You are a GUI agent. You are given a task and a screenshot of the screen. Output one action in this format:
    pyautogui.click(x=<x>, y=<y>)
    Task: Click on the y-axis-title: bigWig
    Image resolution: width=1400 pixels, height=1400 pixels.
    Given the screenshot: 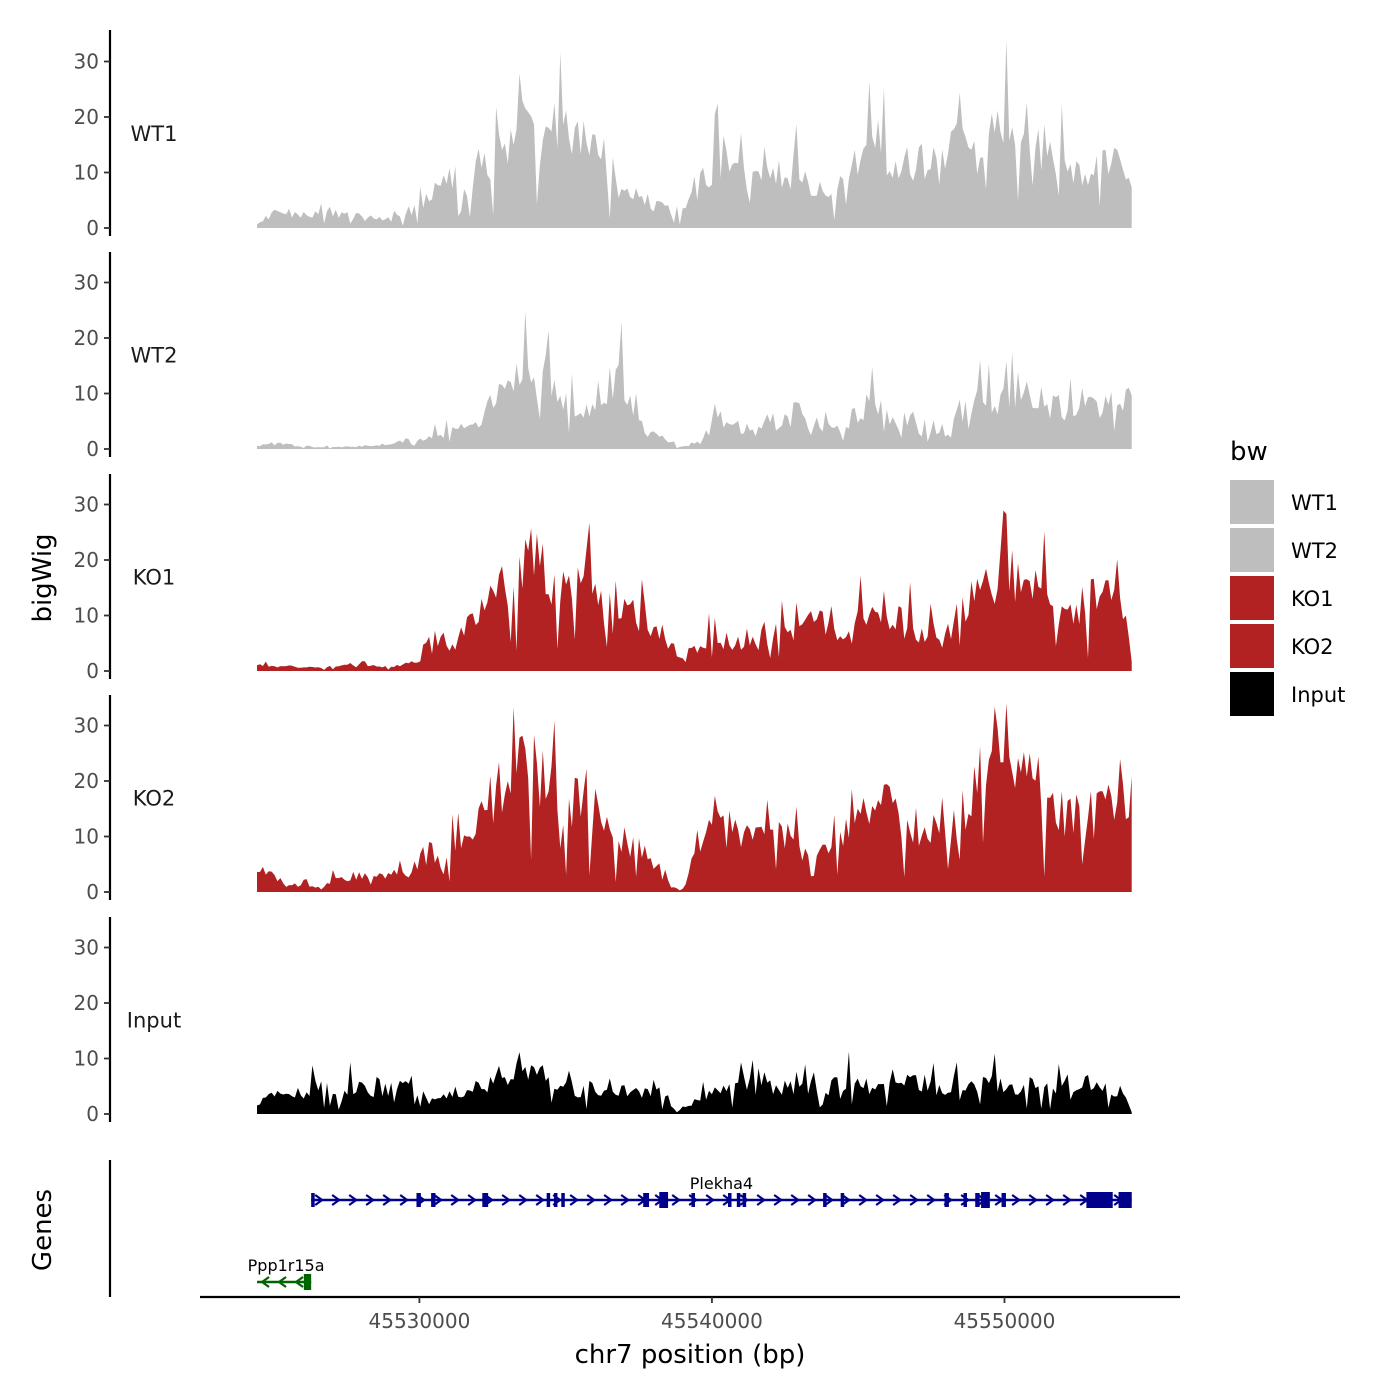 What is the action you would take?
    pyautogui.click(x=43, y=577)
    